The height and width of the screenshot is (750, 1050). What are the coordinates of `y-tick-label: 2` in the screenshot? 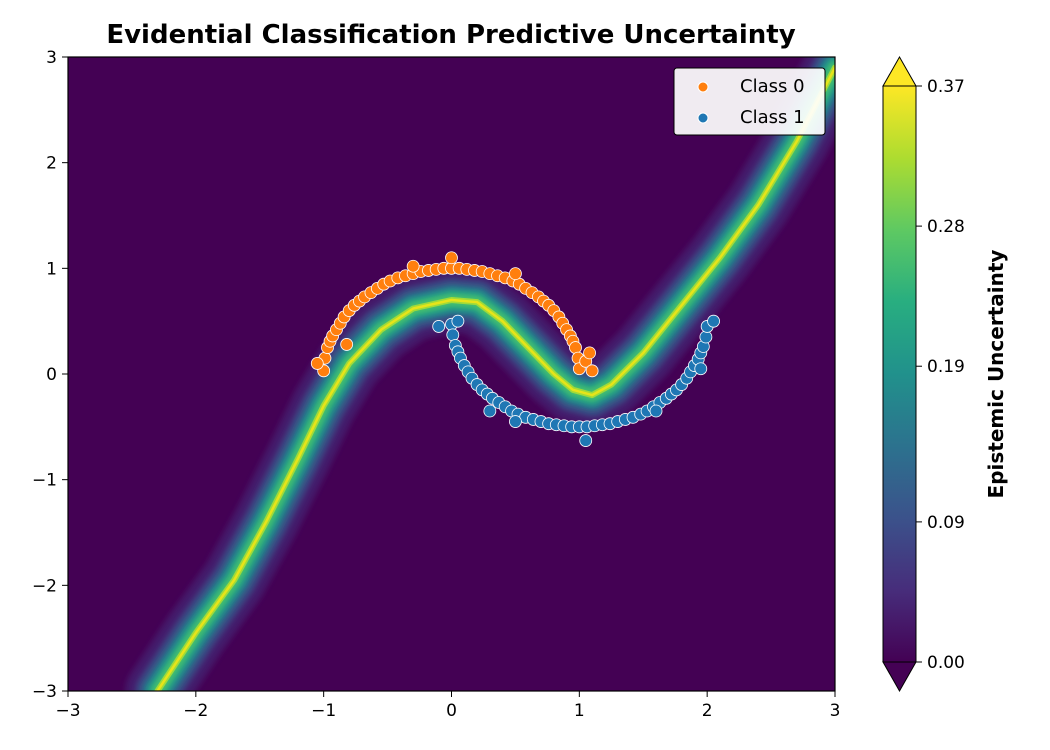 It's located at (51, 164).